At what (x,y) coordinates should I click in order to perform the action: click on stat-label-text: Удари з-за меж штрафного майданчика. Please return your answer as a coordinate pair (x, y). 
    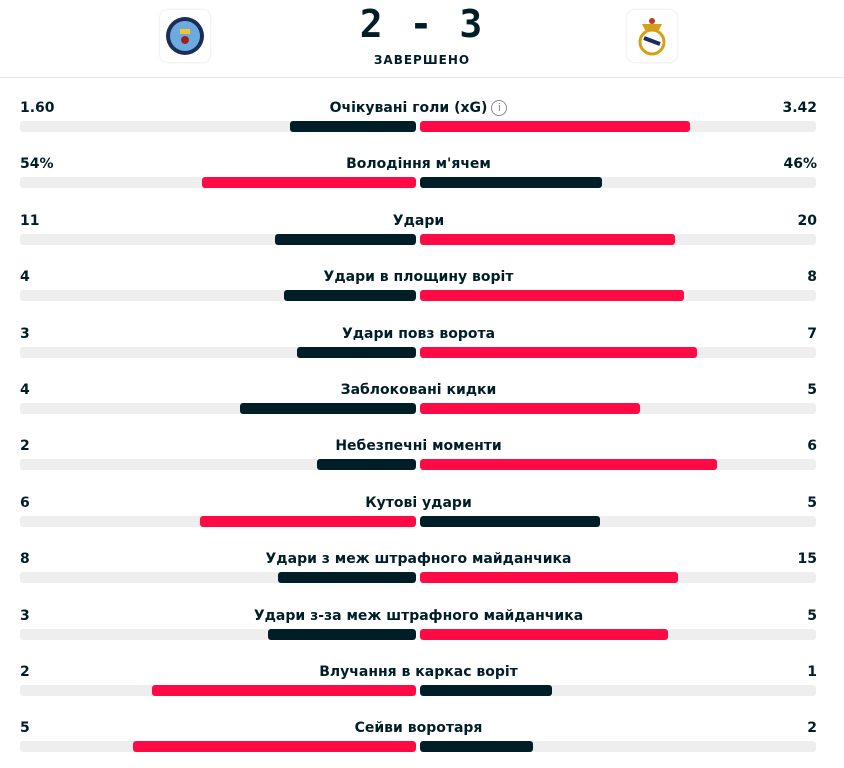
    Looking at the image, I should click on (418, 615).